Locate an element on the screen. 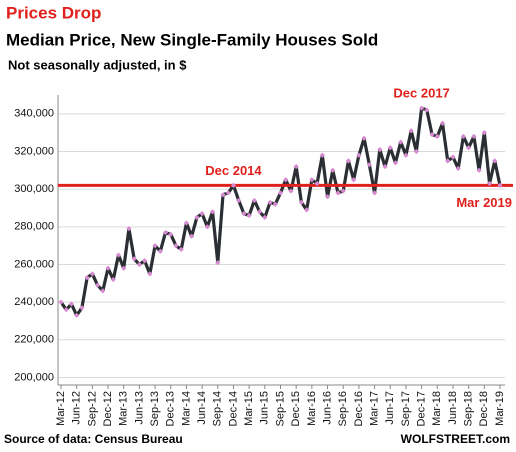 The height and width of the screenshot is (452, 516). x-tick-label: Mar-17 is located at coordinates (374, 408).